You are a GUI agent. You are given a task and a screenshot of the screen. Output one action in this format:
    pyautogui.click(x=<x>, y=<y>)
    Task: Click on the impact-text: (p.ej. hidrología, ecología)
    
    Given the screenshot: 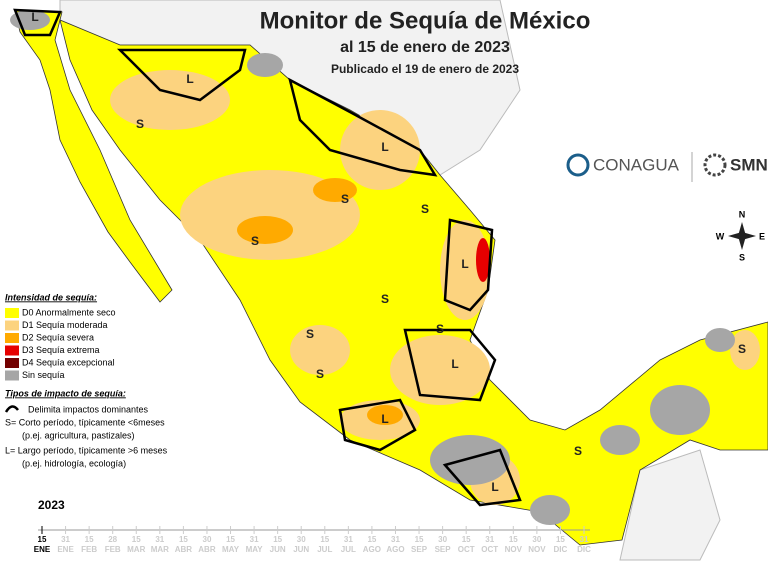 What is the action you would take?
    pyautogui.click(x=74, y=463)
    